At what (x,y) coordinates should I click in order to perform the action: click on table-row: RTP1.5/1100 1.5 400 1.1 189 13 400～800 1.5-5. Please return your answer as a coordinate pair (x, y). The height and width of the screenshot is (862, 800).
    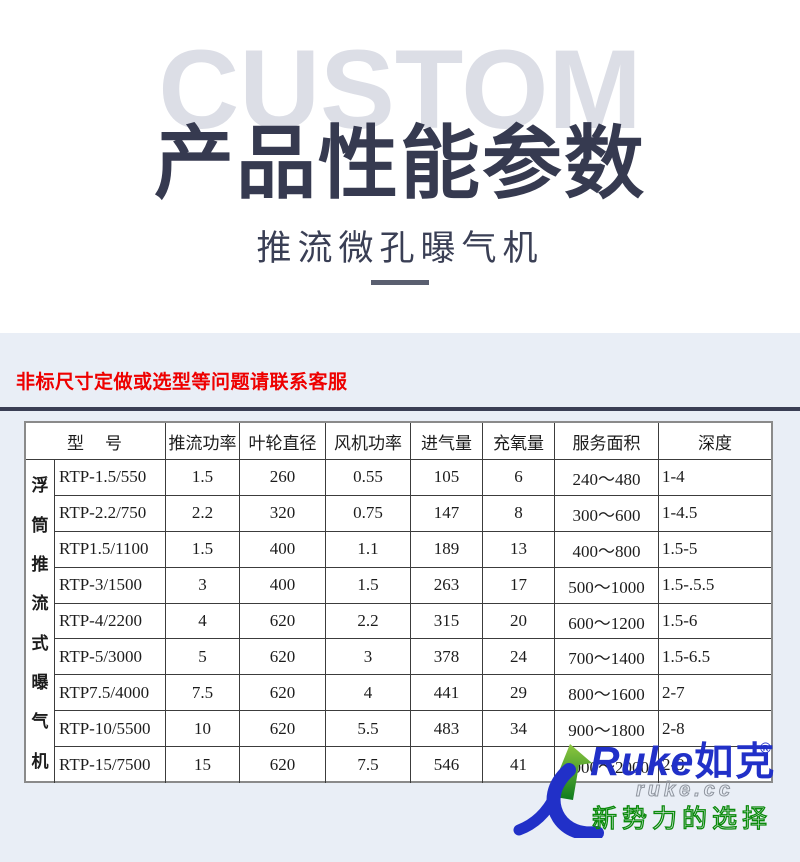
    Looking at the image, I should click on (413, 549).